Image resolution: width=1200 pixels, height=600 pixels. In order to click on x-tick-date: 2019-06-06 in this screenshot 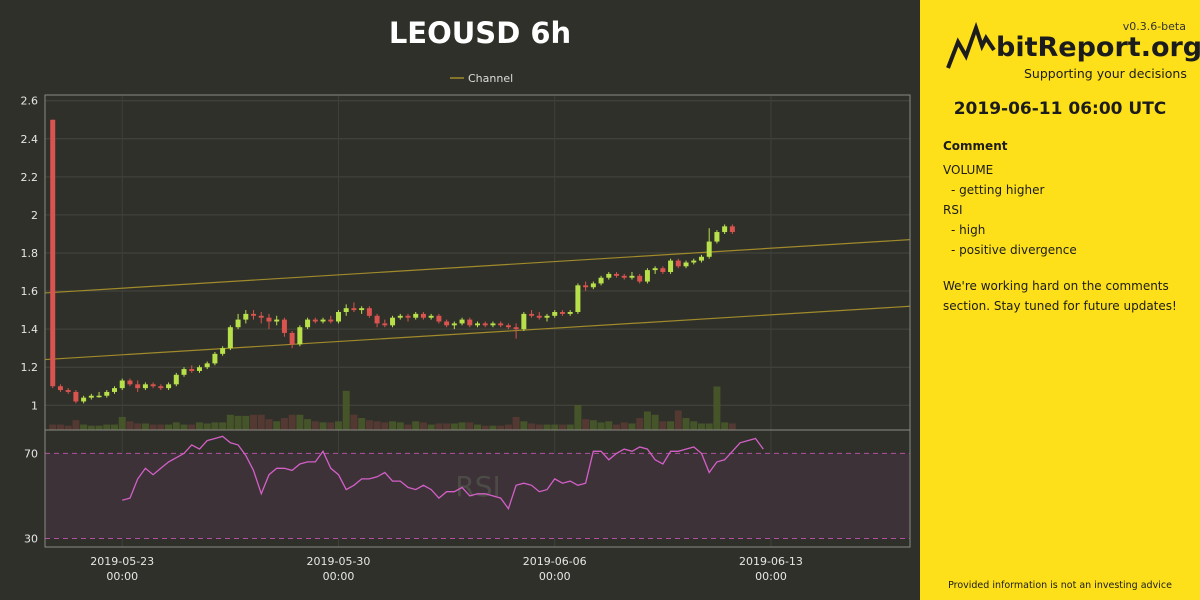, I will do `click(555, 561)`.